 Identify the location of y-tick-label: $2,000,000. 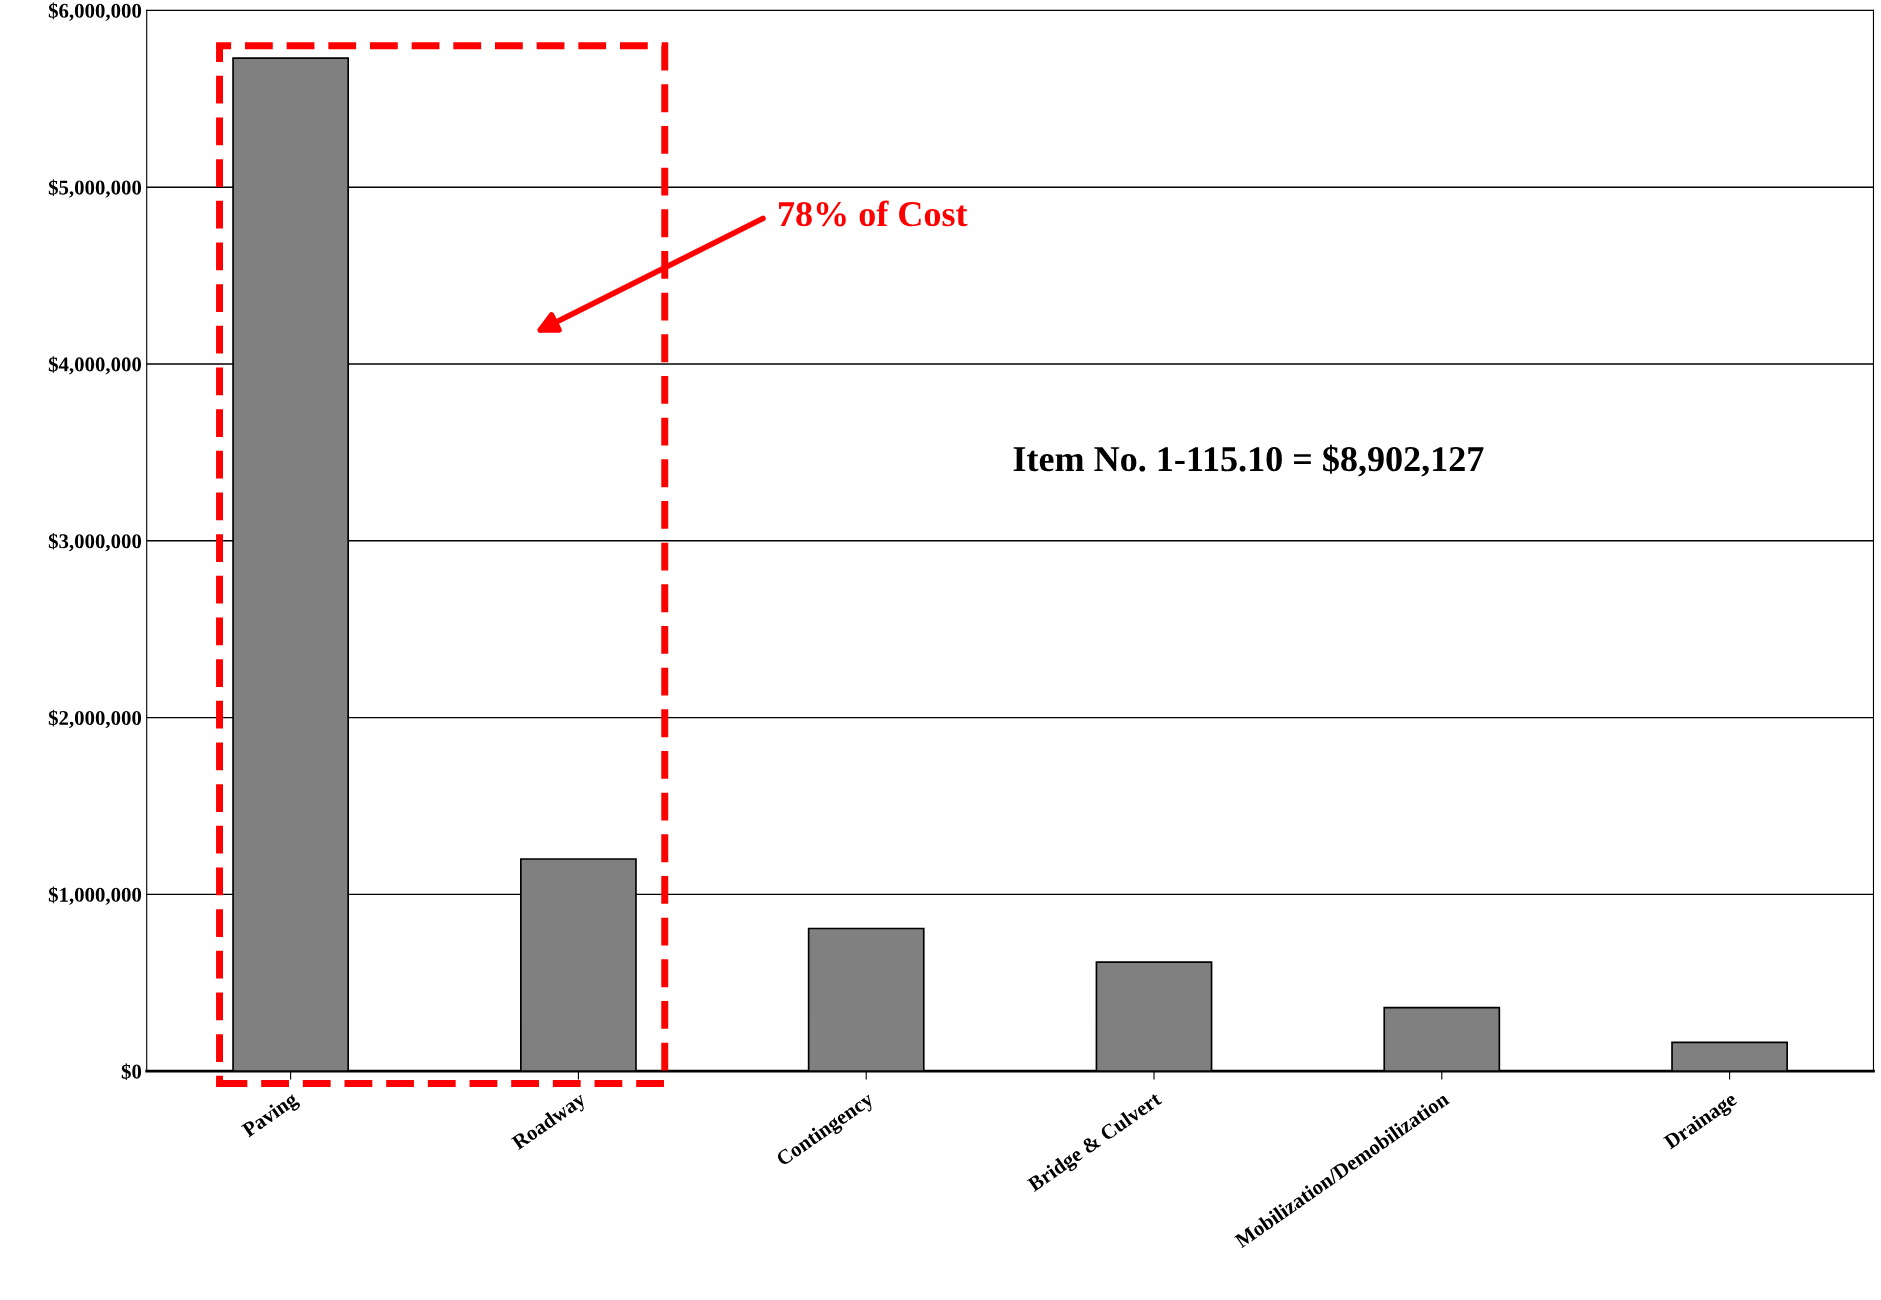
(95, 719).